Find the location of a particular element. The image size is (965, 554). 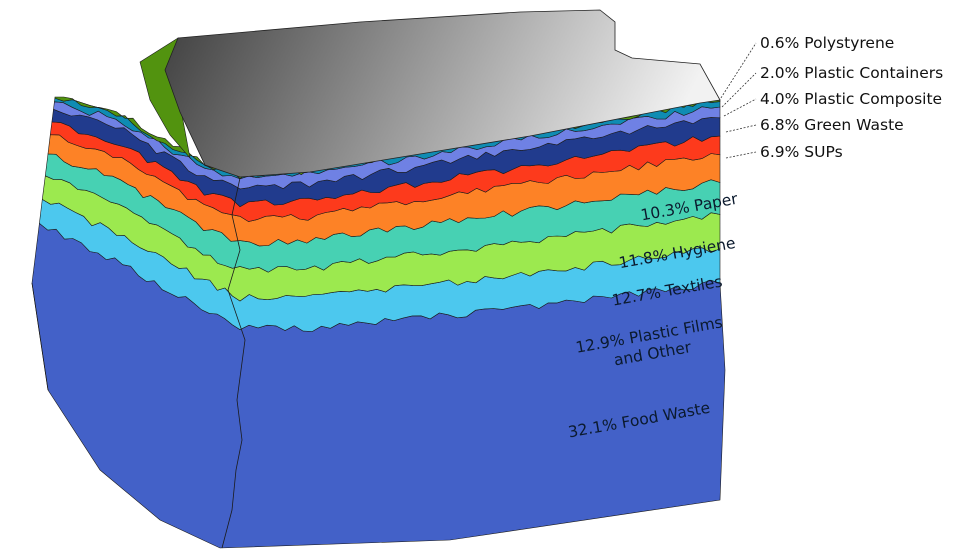

leader-polystyrene is located at coordinates (737, 72).